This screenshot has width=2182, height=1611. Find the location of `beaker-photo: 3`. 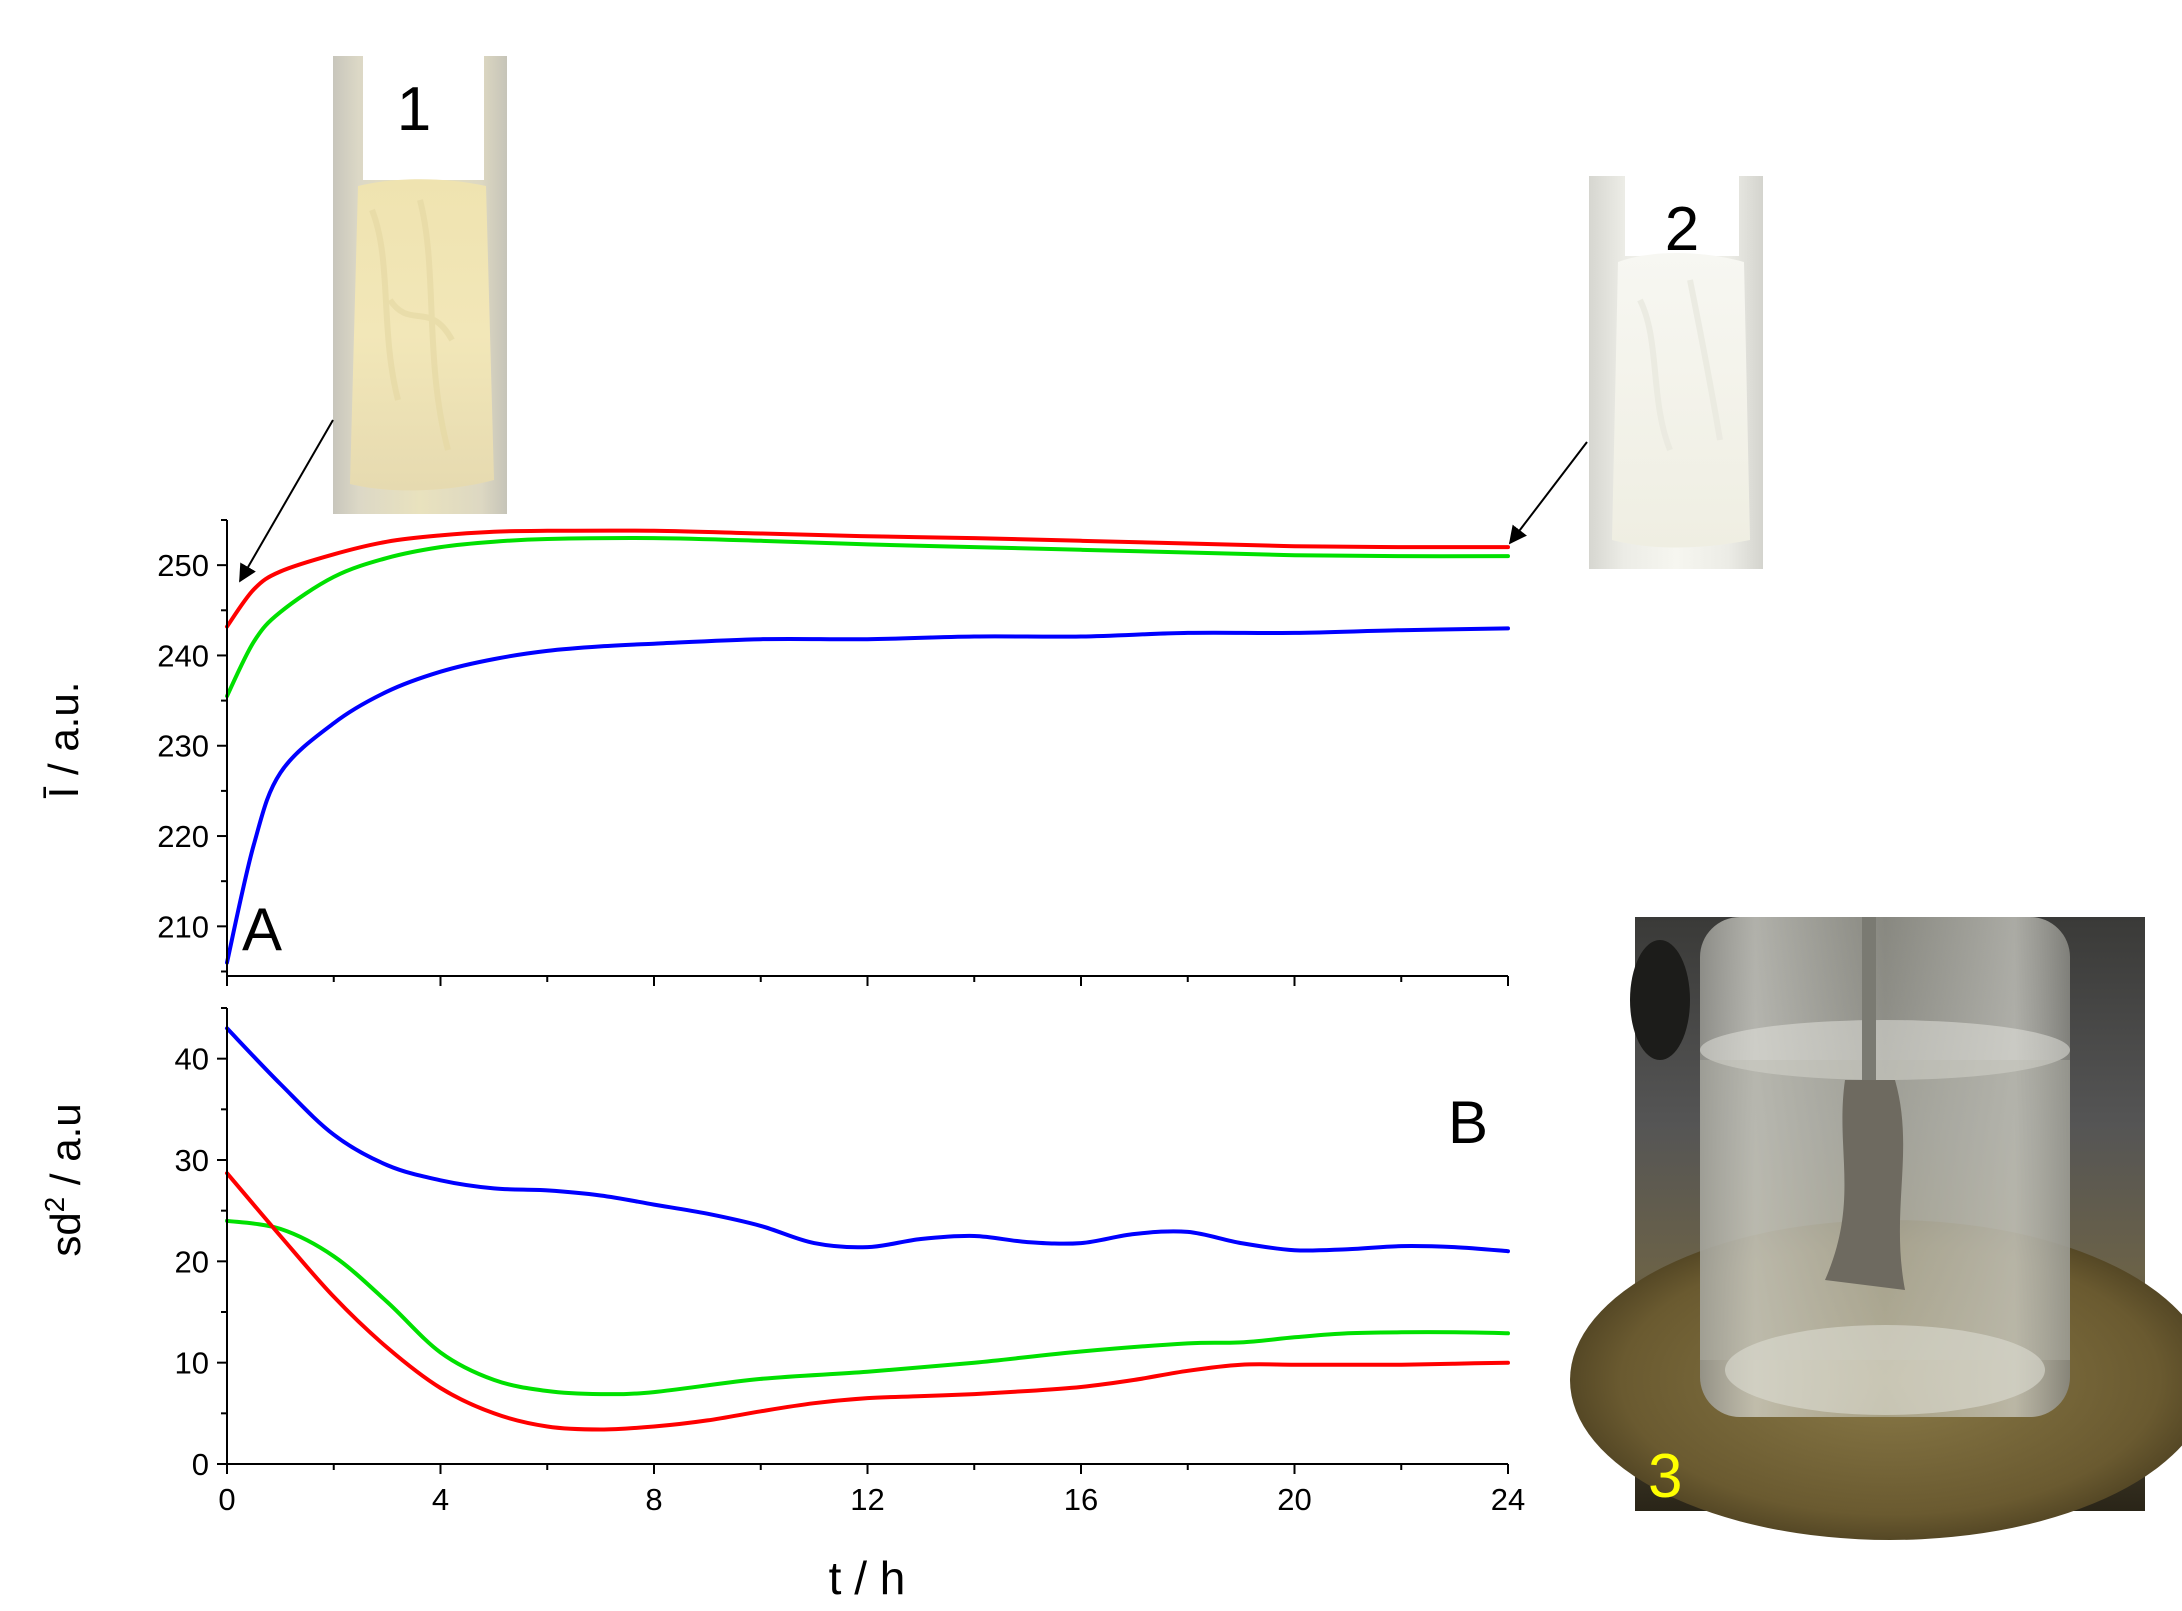

beaker-photo: 3 is located at coordinates (1876, 1228).